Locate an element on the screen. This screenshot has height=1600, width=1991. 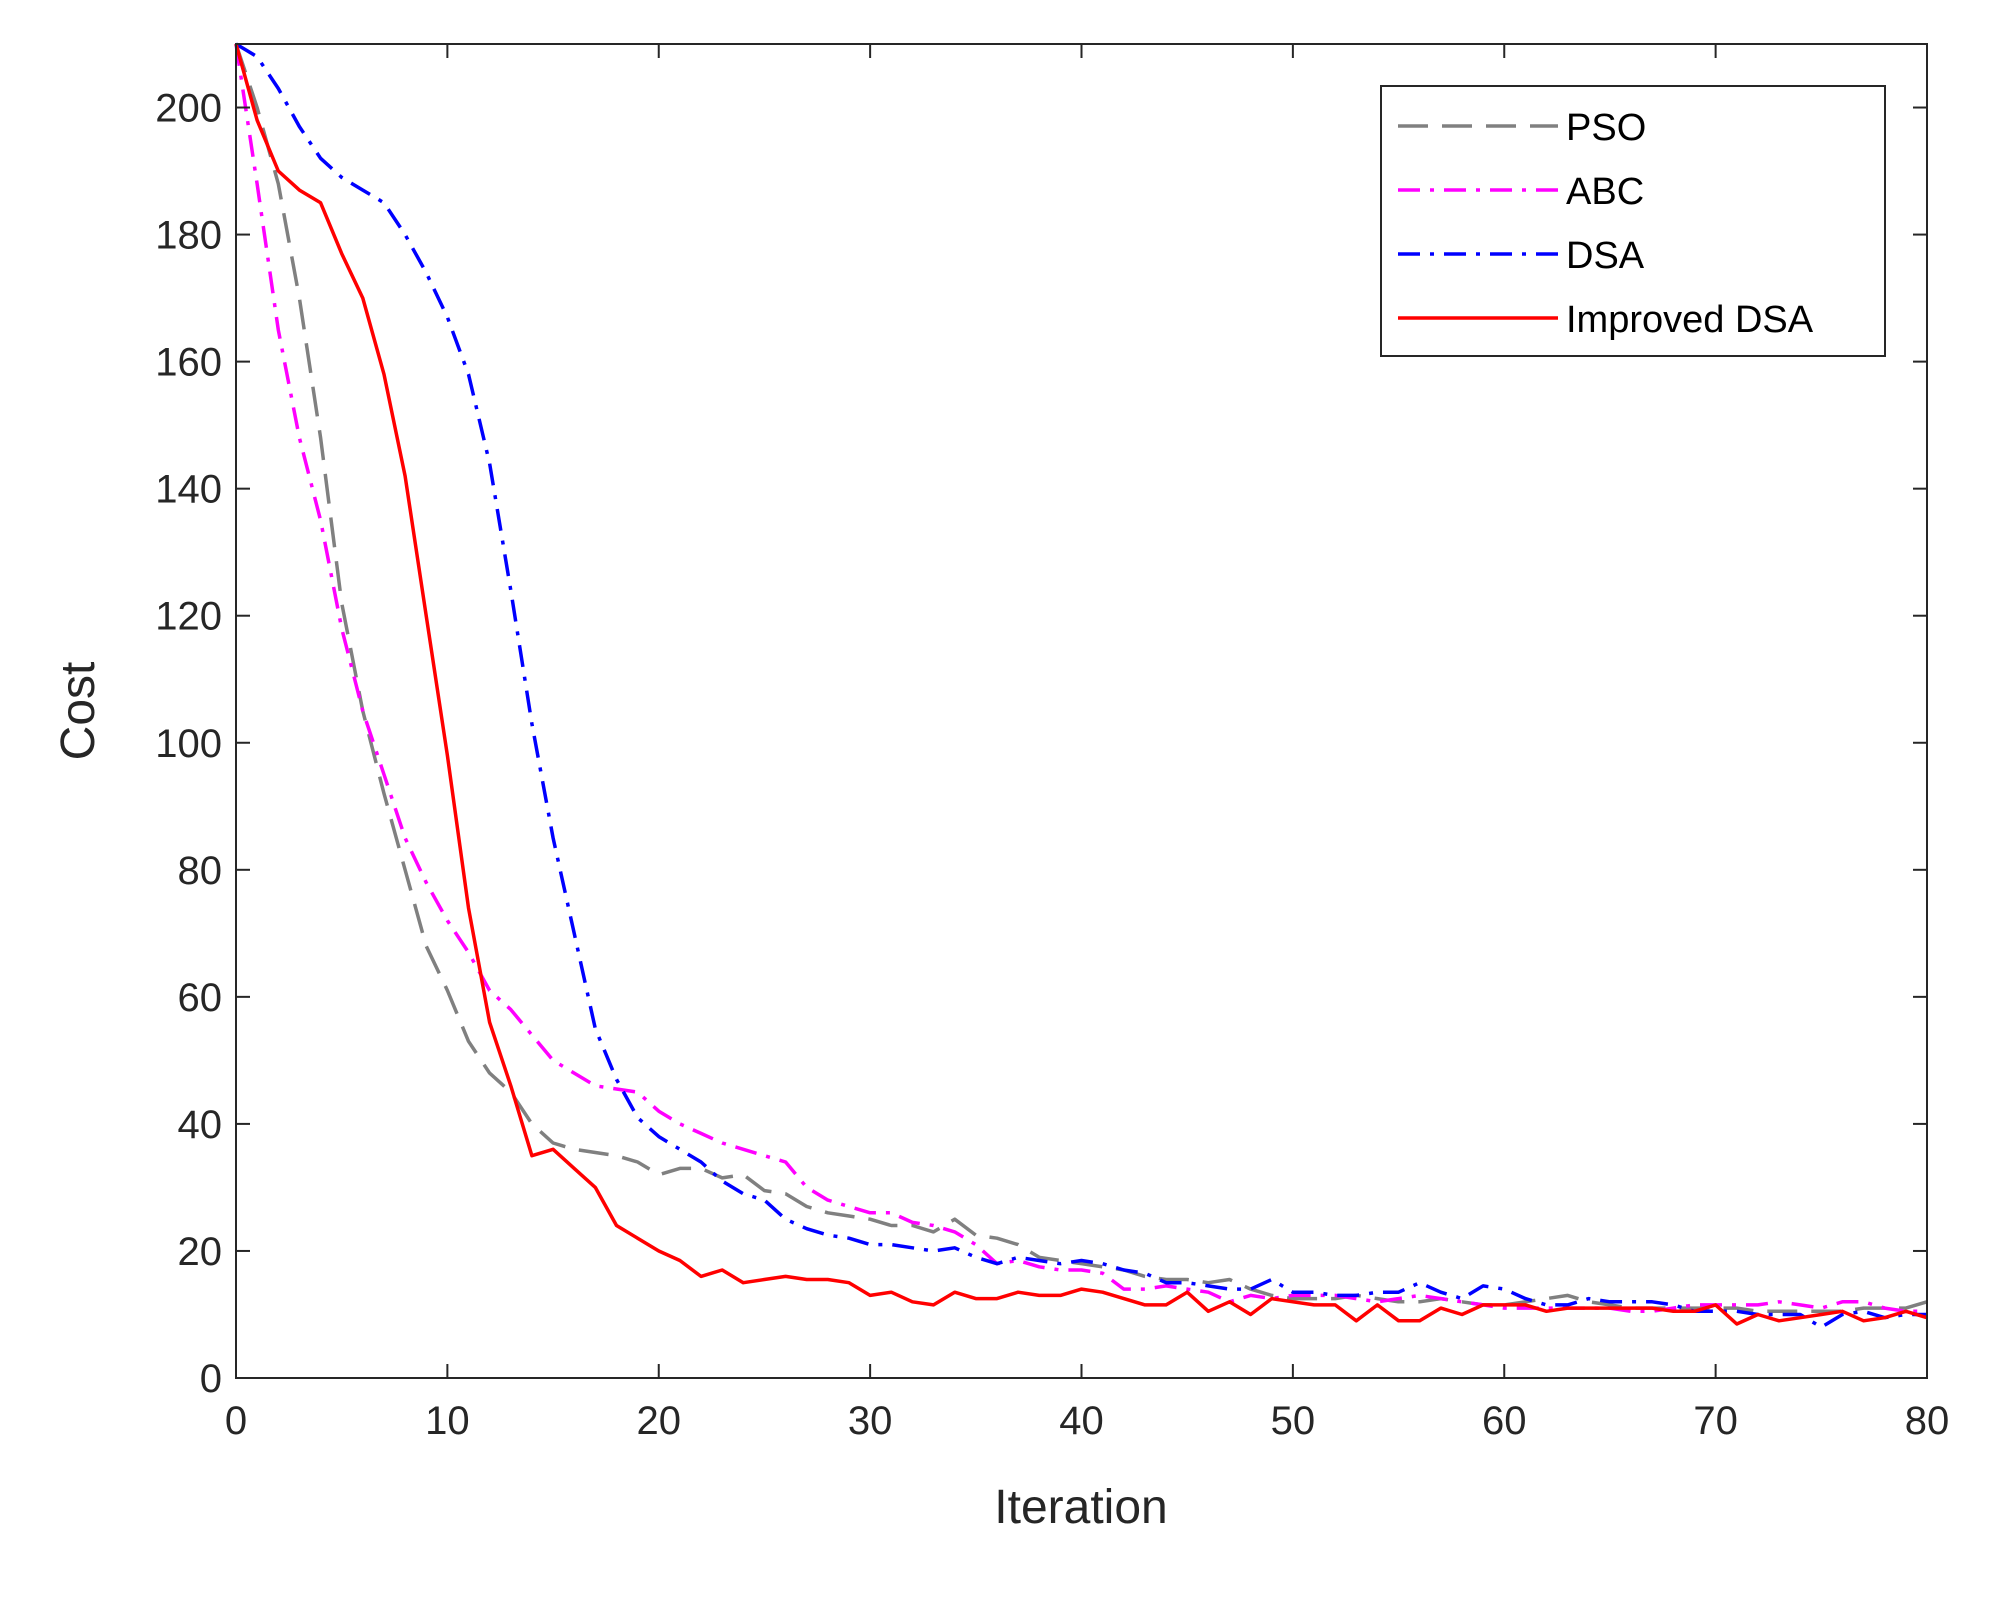
x-axis-label: Iteration is located at coordinates (1080, 1507).